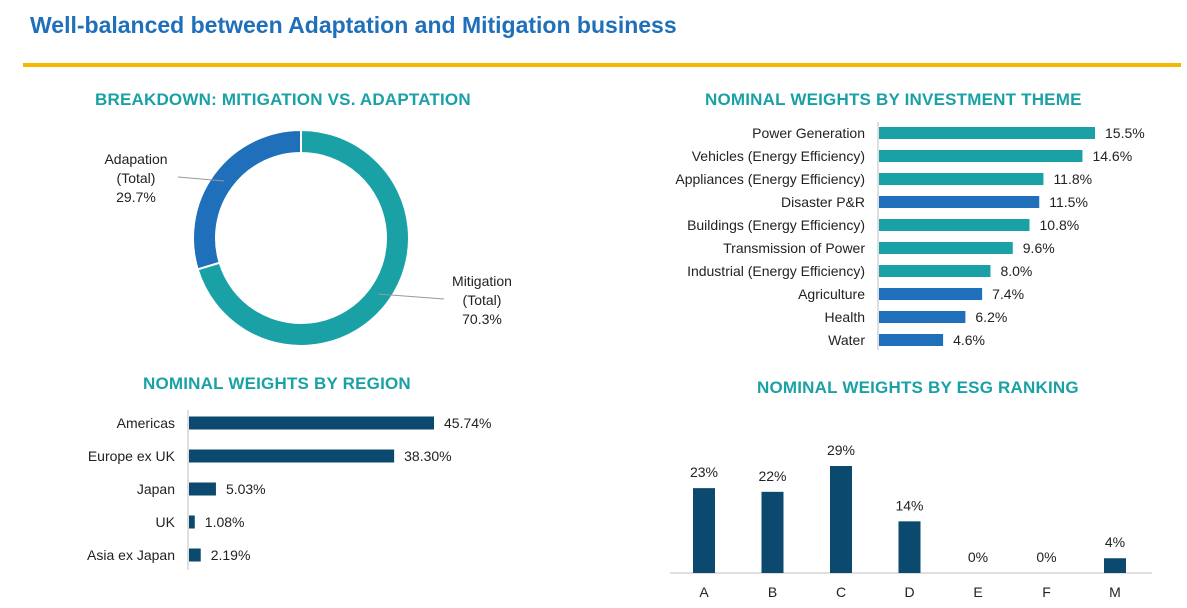  I want to click on region-value-label: 1.08%, so click(225, 522).